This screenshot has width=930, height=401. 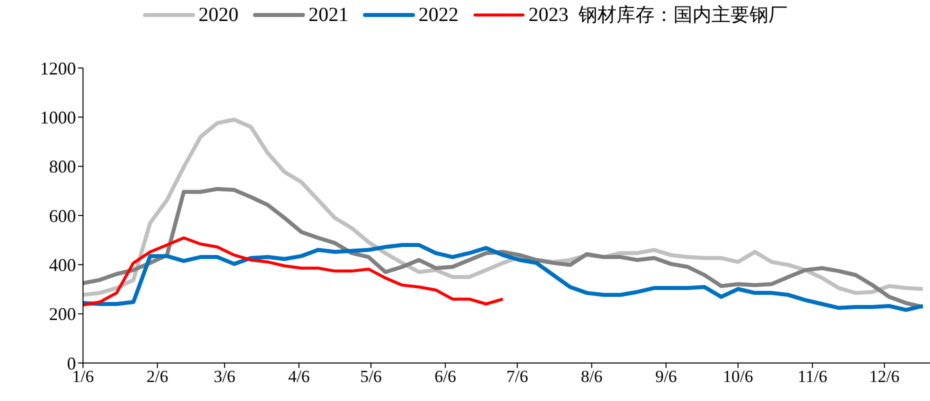 I want to click on x-tick-label: 10/6, so click(x=738, y=376).